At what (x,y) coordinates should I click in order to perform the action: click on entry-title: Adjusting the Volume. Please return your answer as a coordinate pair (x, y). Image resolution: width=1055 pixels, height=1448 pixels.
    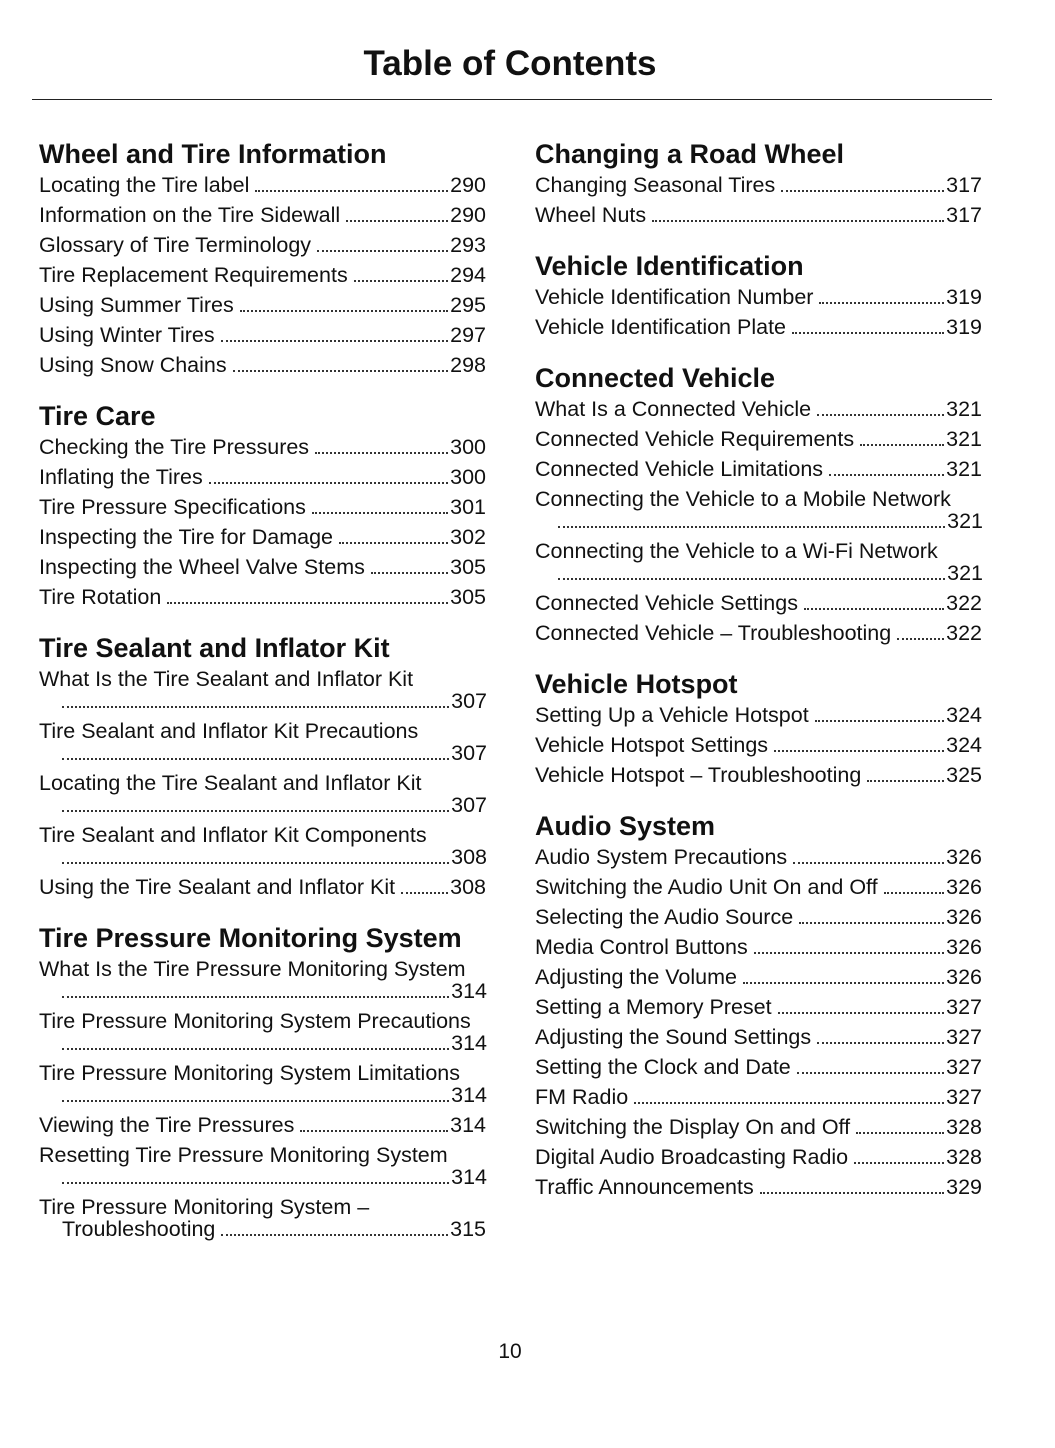
    Looking at the image, I should click on (636, 977).